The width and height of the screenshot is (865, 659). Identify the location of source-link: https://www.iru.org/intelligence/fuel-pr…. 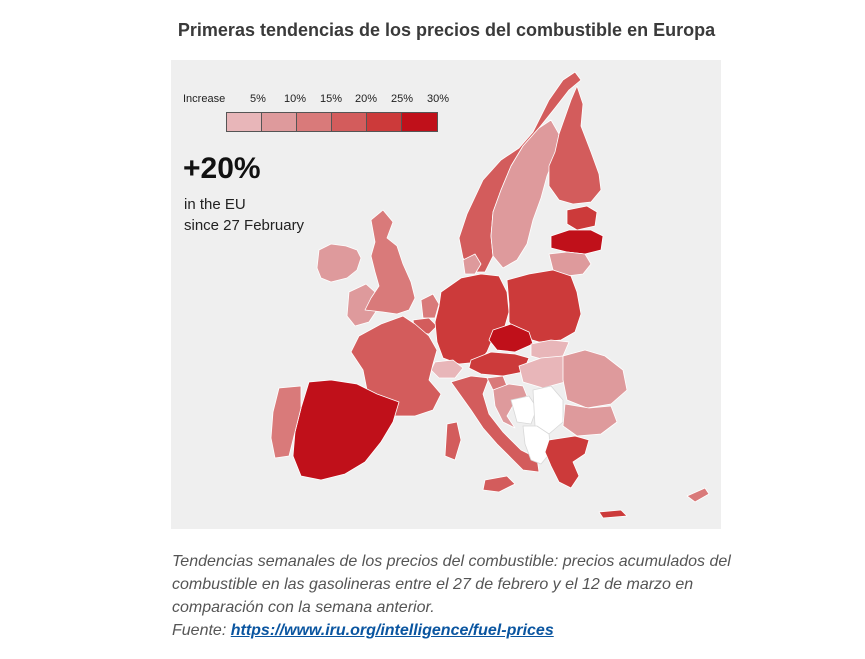
(392, 630).